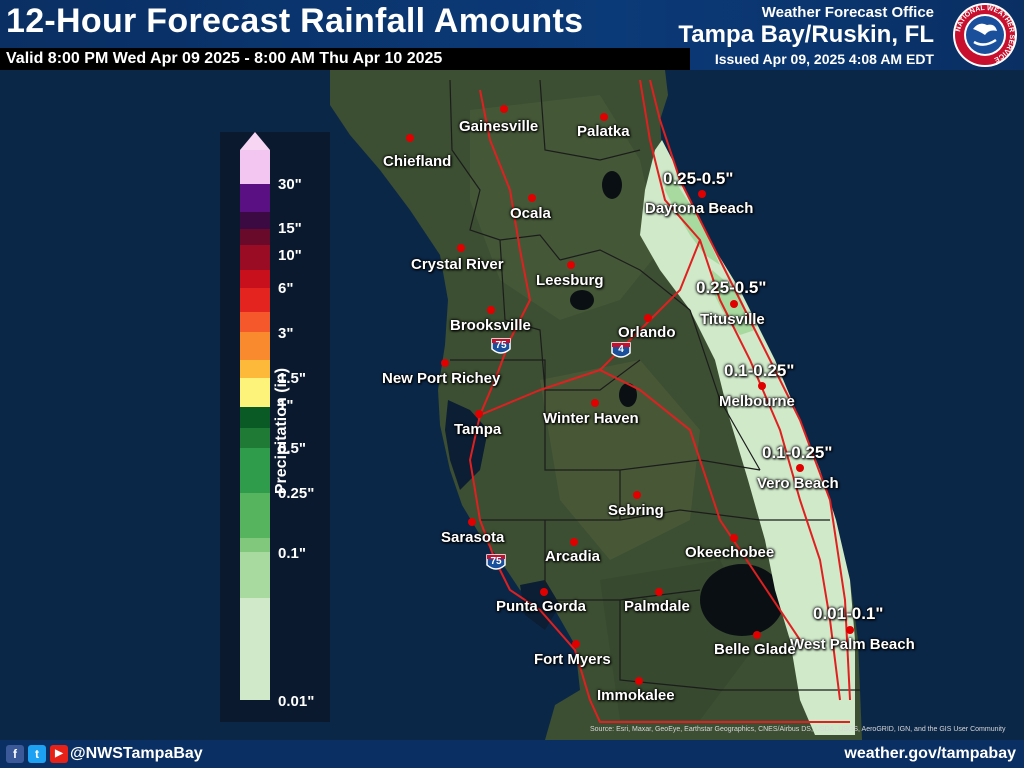  What do you see at coordinates (59, 754) in the screenshot?
I see `youtube-icon: ▶` at bounding box center [59, 754].